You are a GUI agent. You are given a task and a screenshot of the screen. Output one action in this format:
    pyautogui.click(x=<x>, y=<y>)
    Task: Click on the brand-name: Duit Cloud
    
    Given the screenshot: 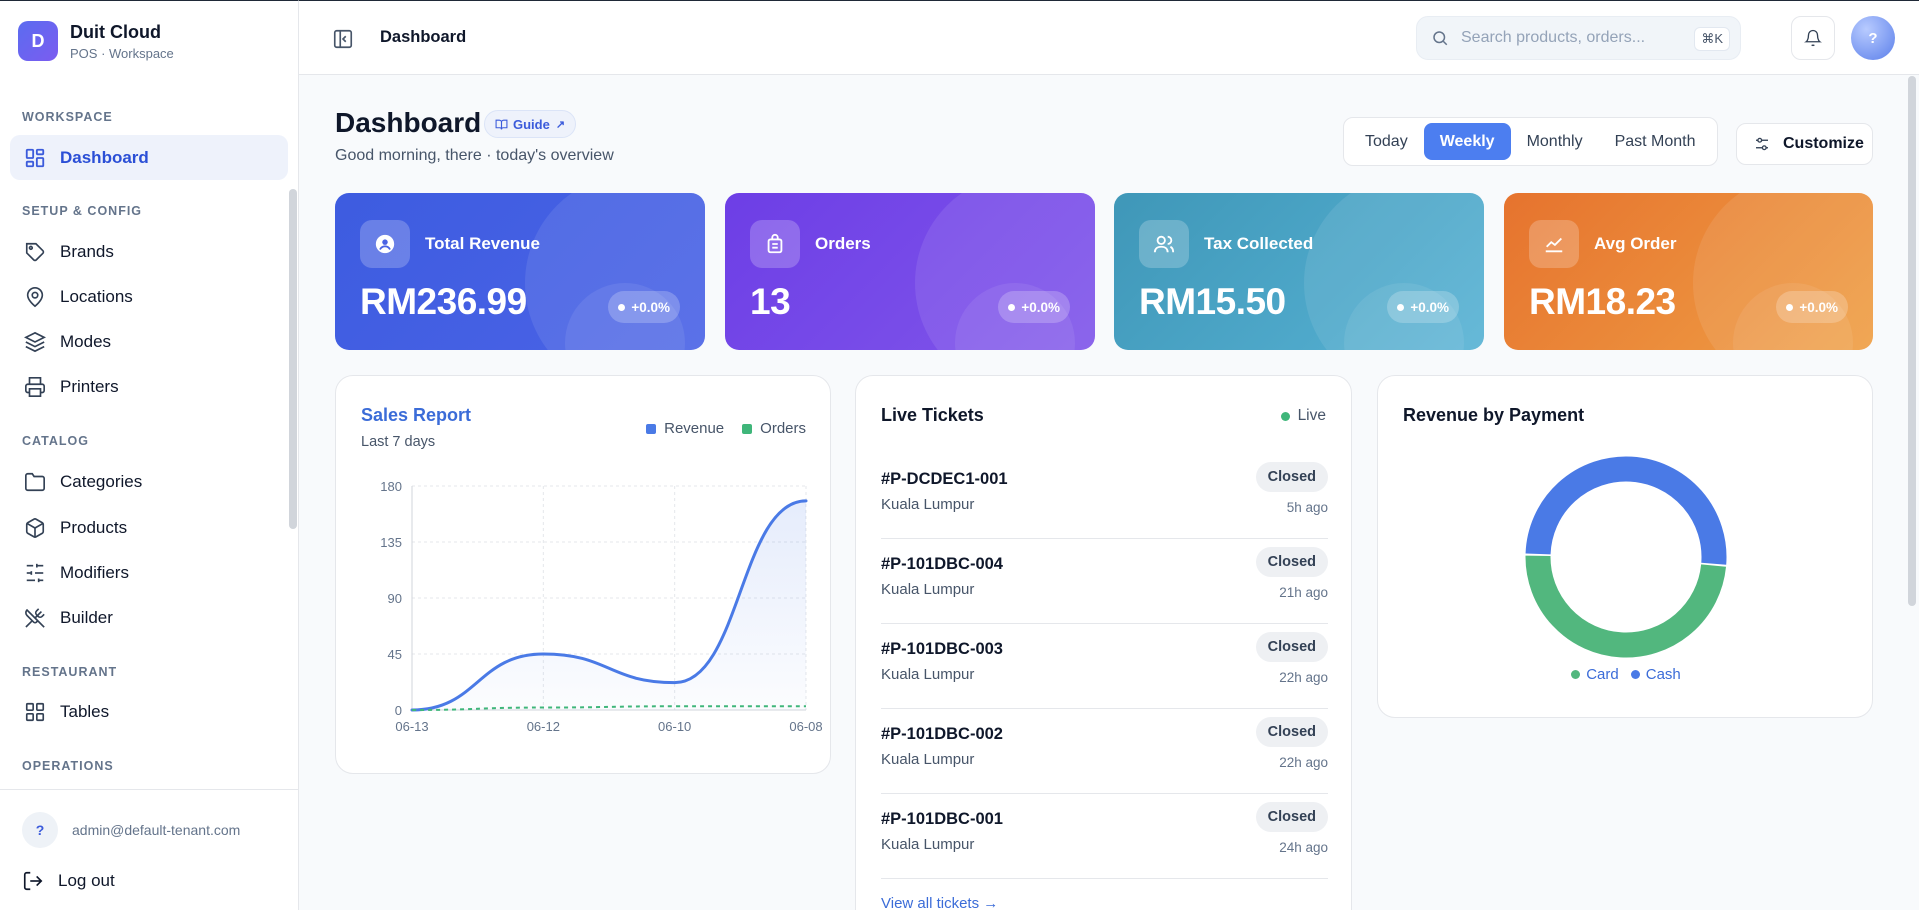 What is the action you would take?
    pyautogui.click(x=115, y=31)
    